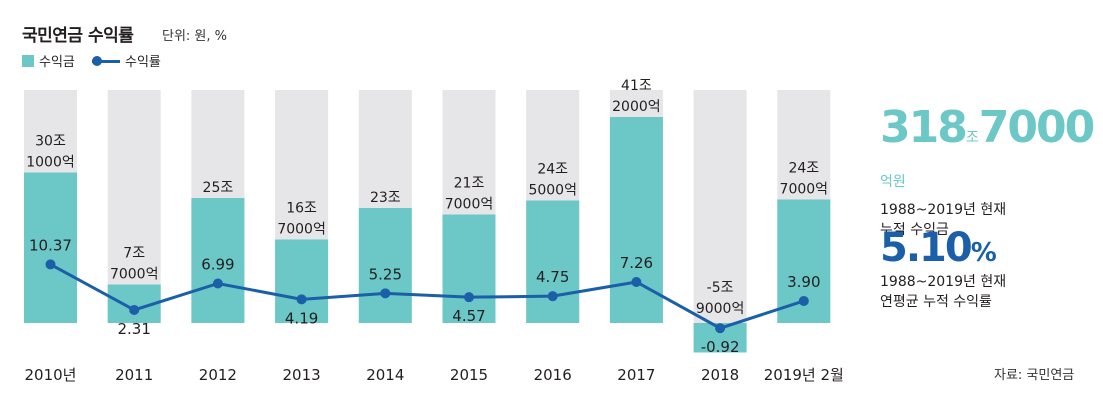  I want to click on x-tick-label: 2016, so click(553, 375).